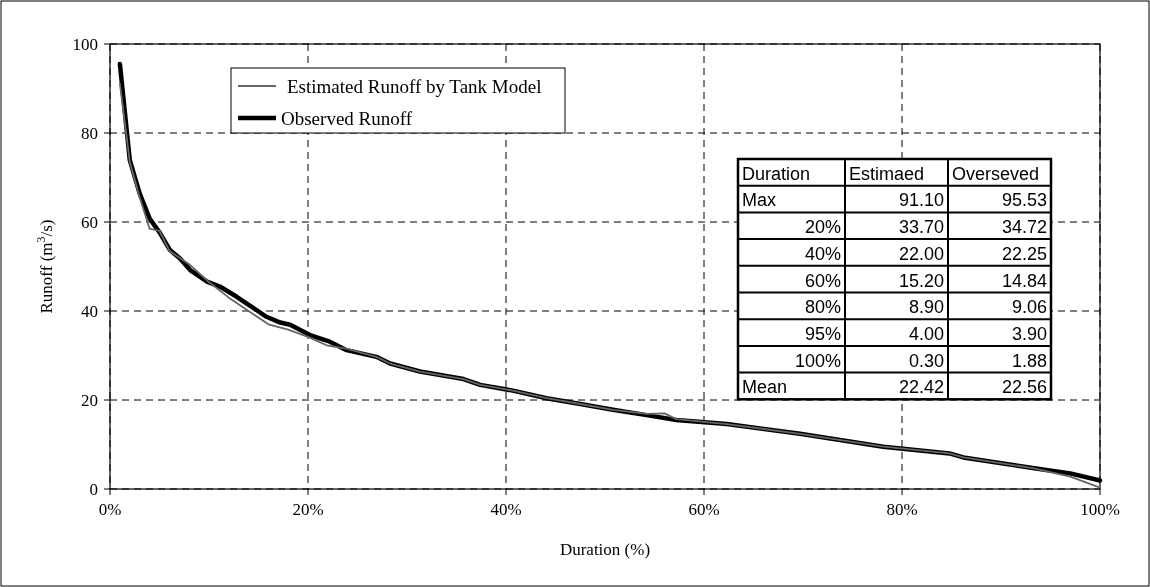  What do you see at coordinates (921, 387) in the screenshot?
I see `annotation: 22.42` at bounding box center [921, 387].